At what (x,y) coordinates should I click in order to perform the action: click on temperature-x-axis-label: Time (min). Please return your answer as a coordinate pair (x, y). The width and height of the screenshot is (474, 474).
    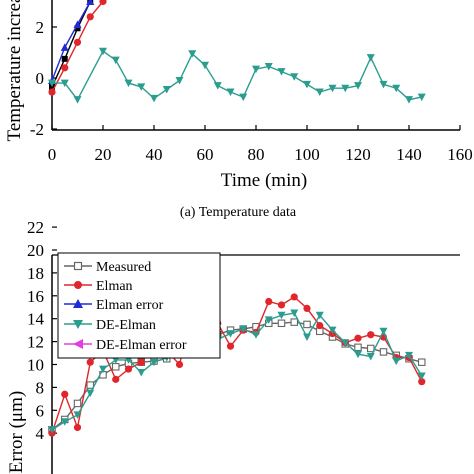
    Looking at the image, I should click on (264, 180).